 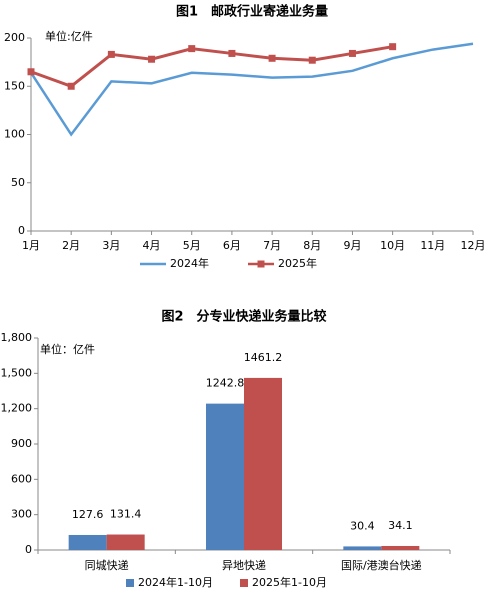 What do you see at coordinates (14, 37) in the screenshot?
I see `y-tick-label: 200` at bounding box center [14, 37].